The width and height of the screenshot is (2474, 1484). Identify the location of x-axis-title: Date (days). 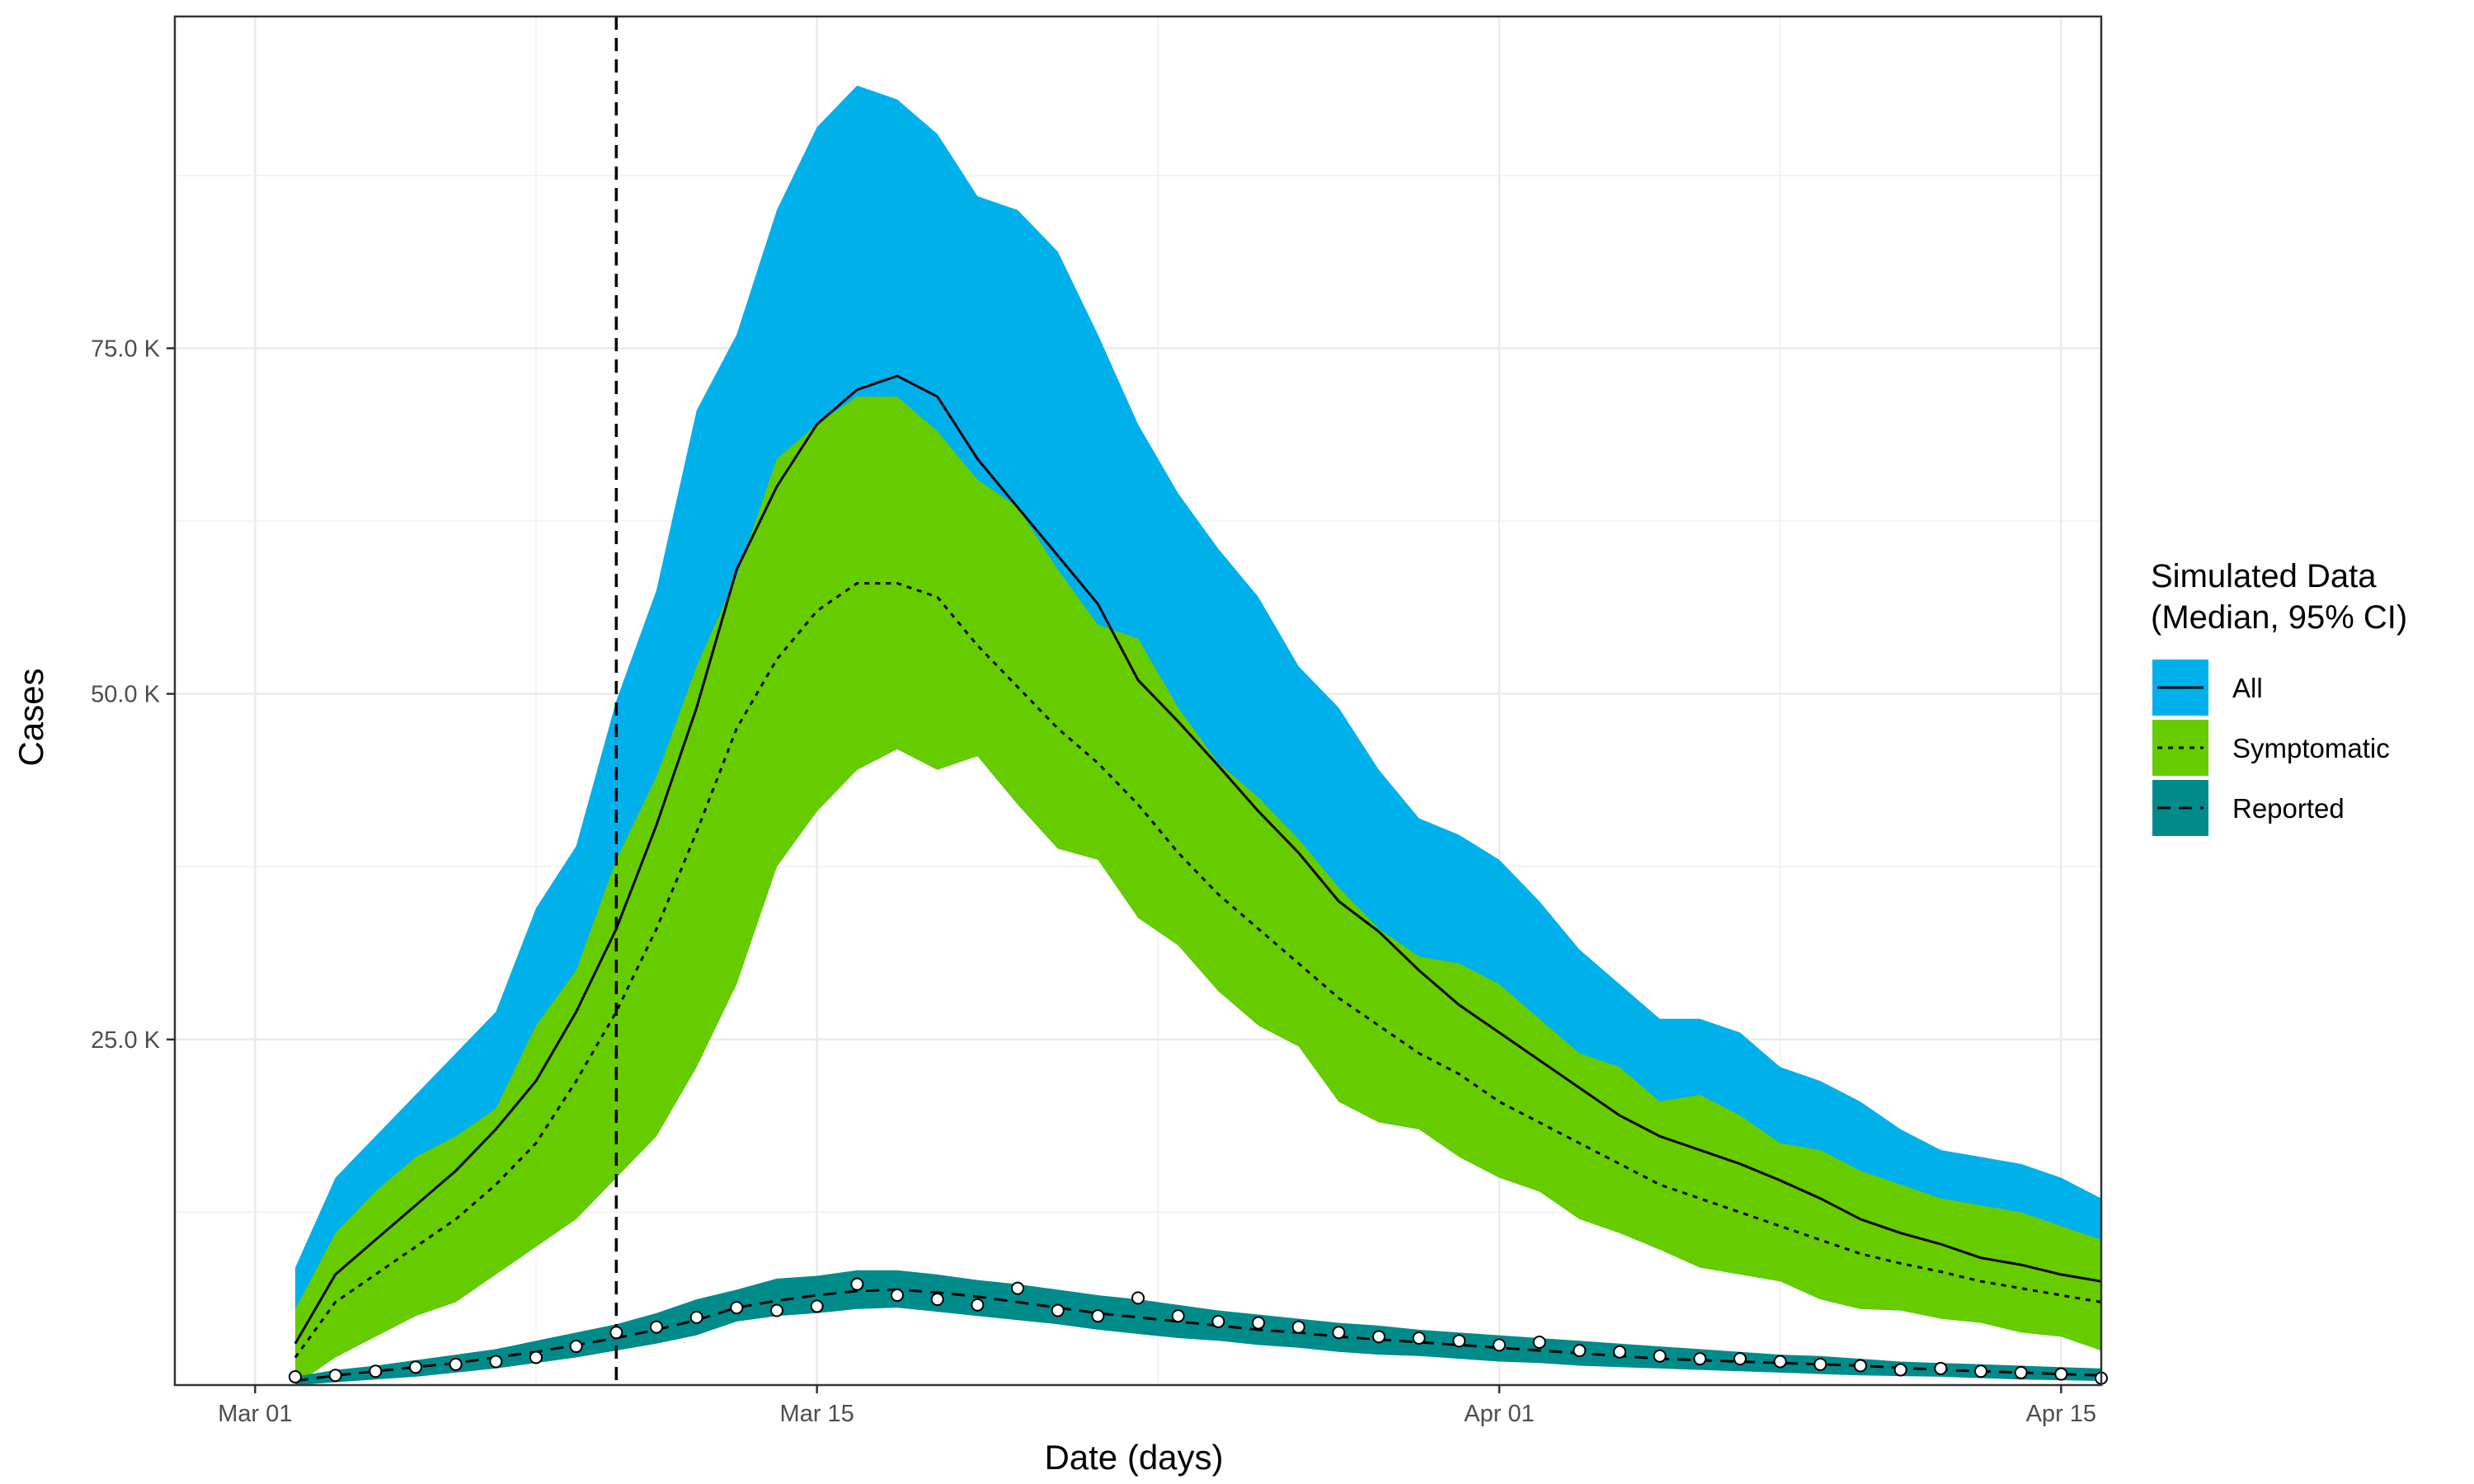
(1133, 1457).